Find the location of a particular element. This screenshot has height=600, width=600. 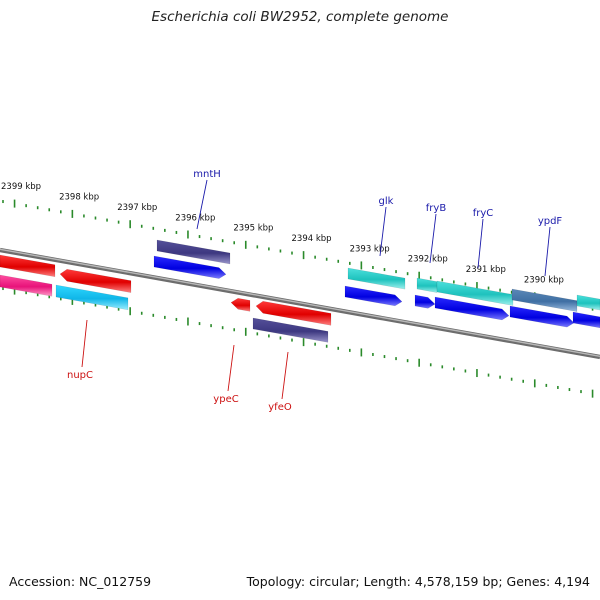

gene-label: ypdF is located at coordinates (550, 221).